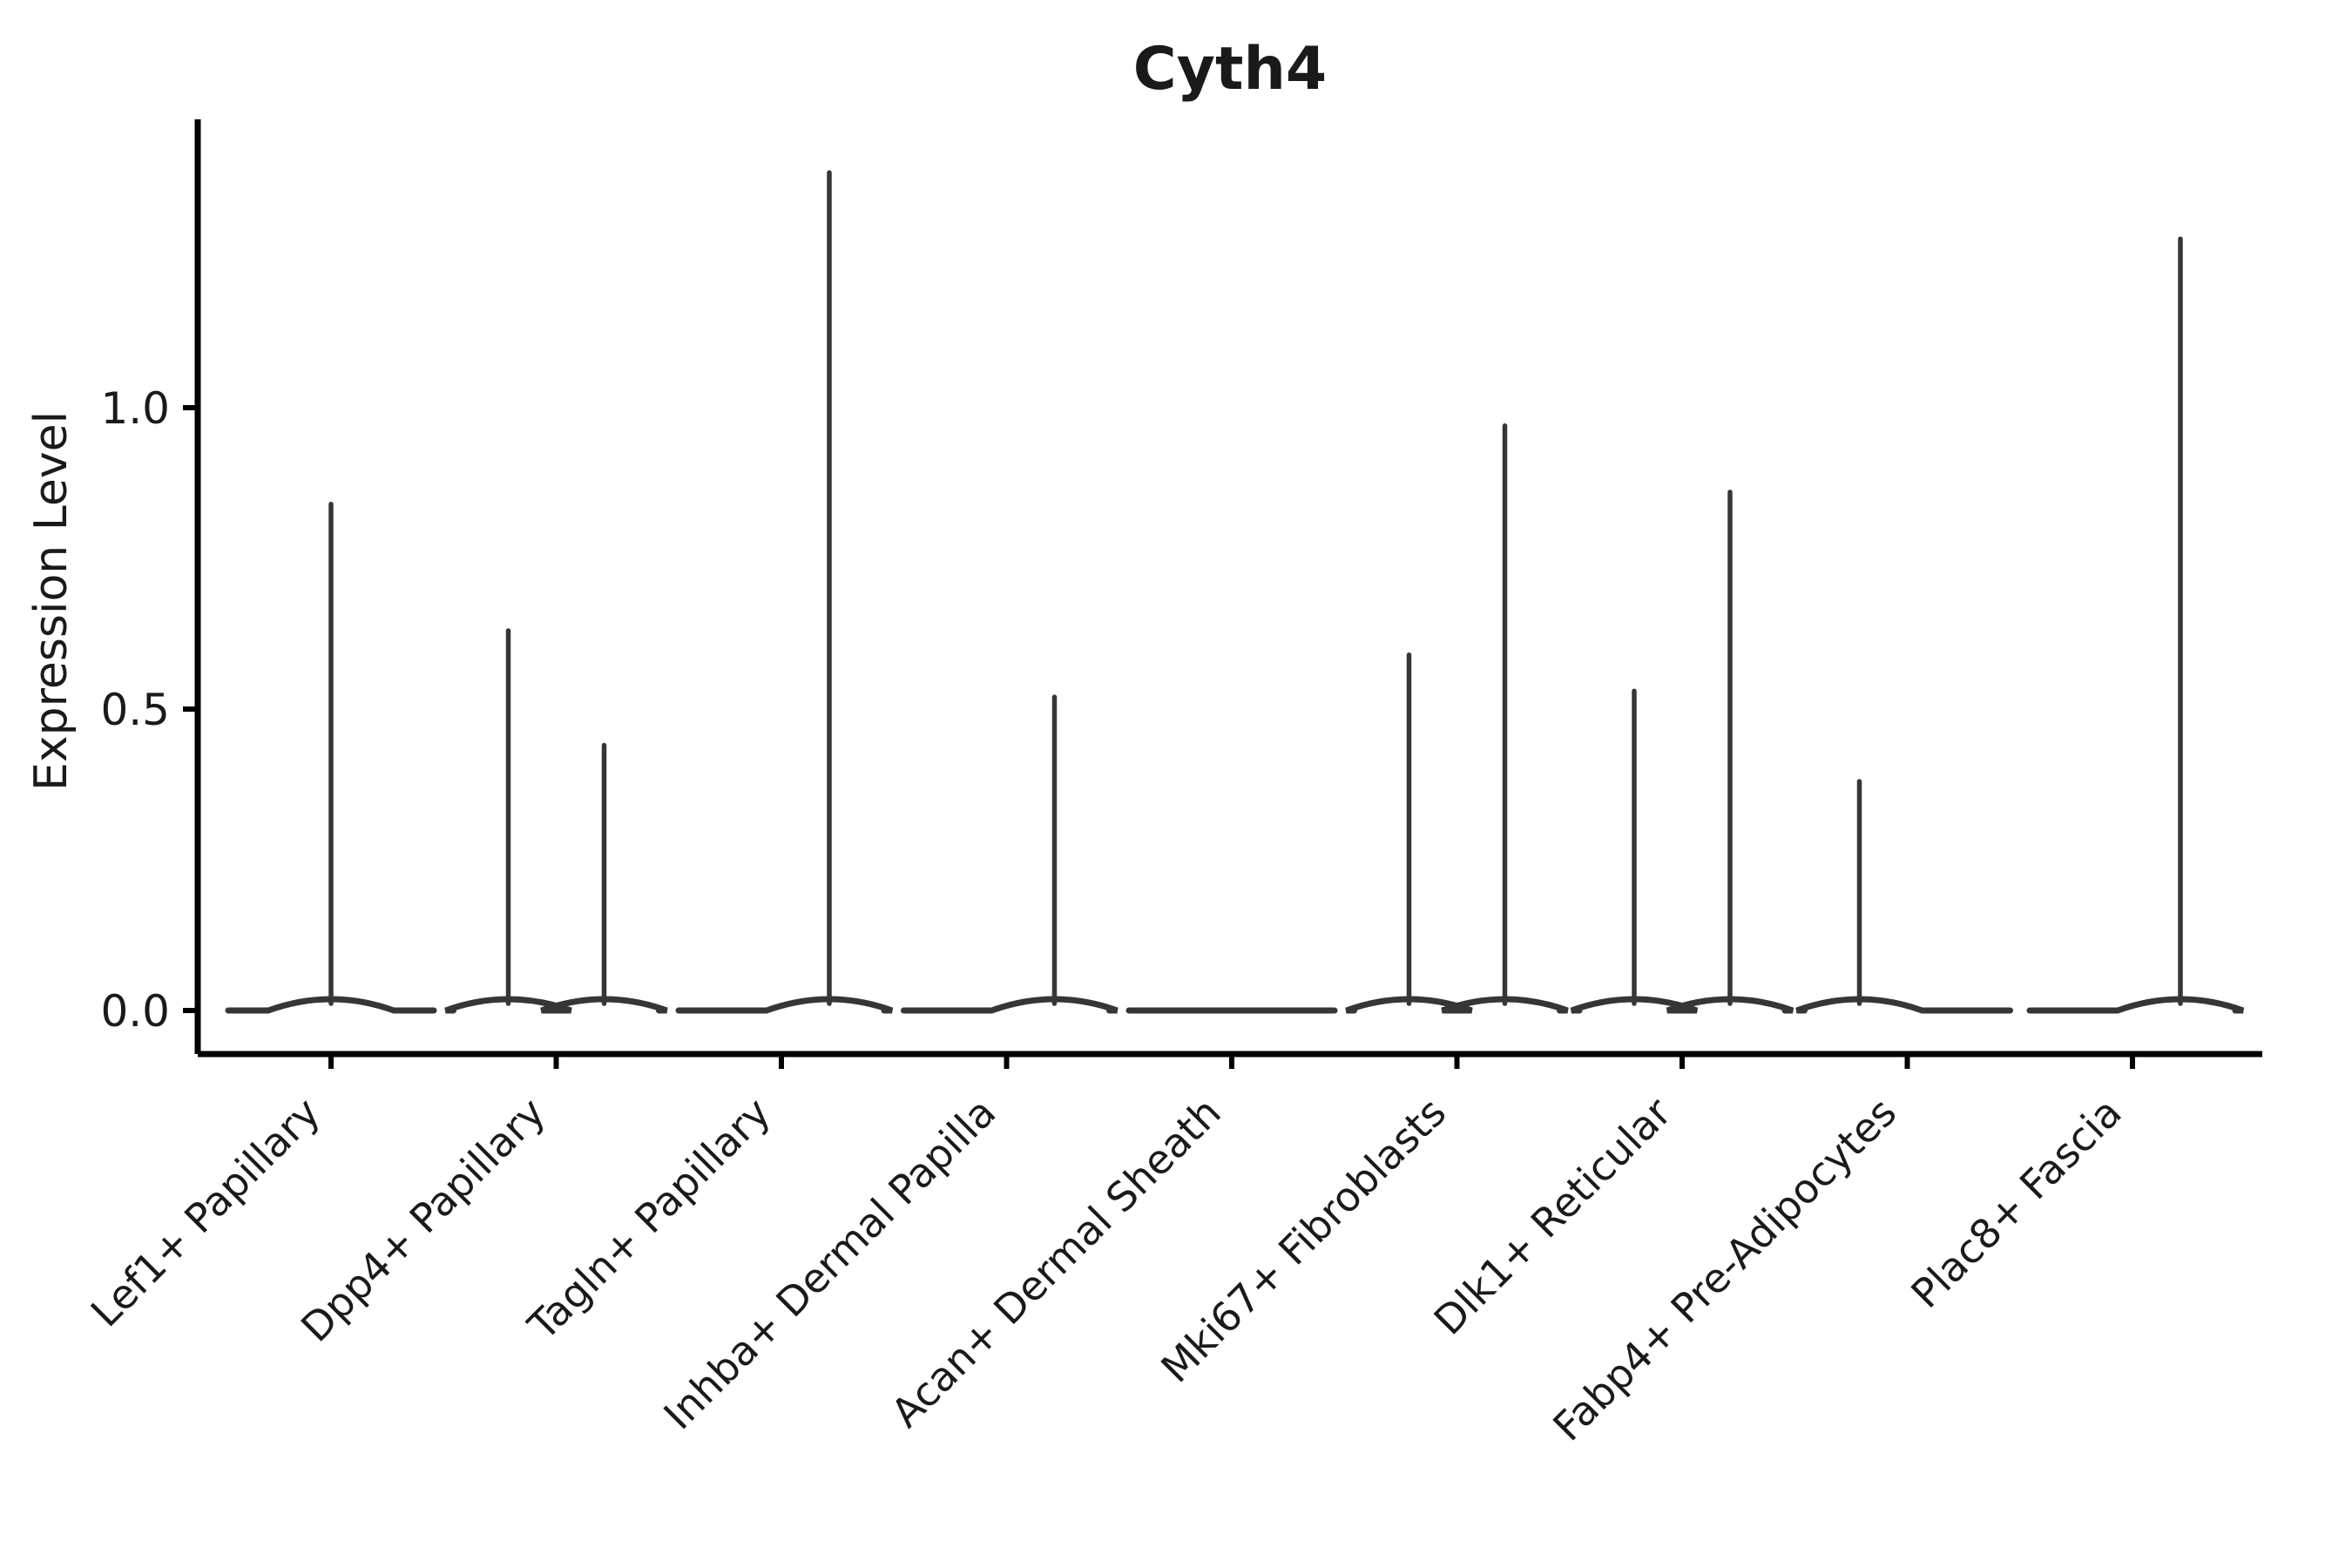 Image resolution: width=2352 pixels, height=1568 pixels. Describe the element at coordinates (1230, 69) in the screenshot. I see `chart-title: Cyth4` at that location.